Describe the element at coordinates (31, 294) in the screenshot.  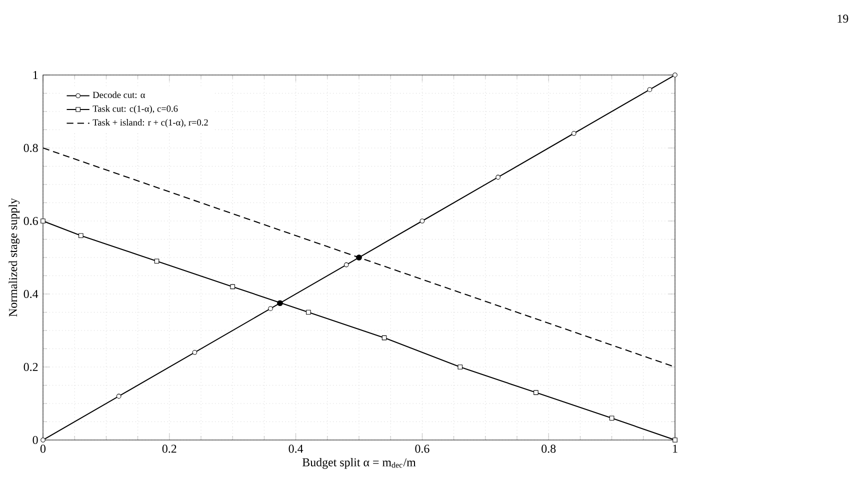
I see `y-tick-label: 0.4` at that location.